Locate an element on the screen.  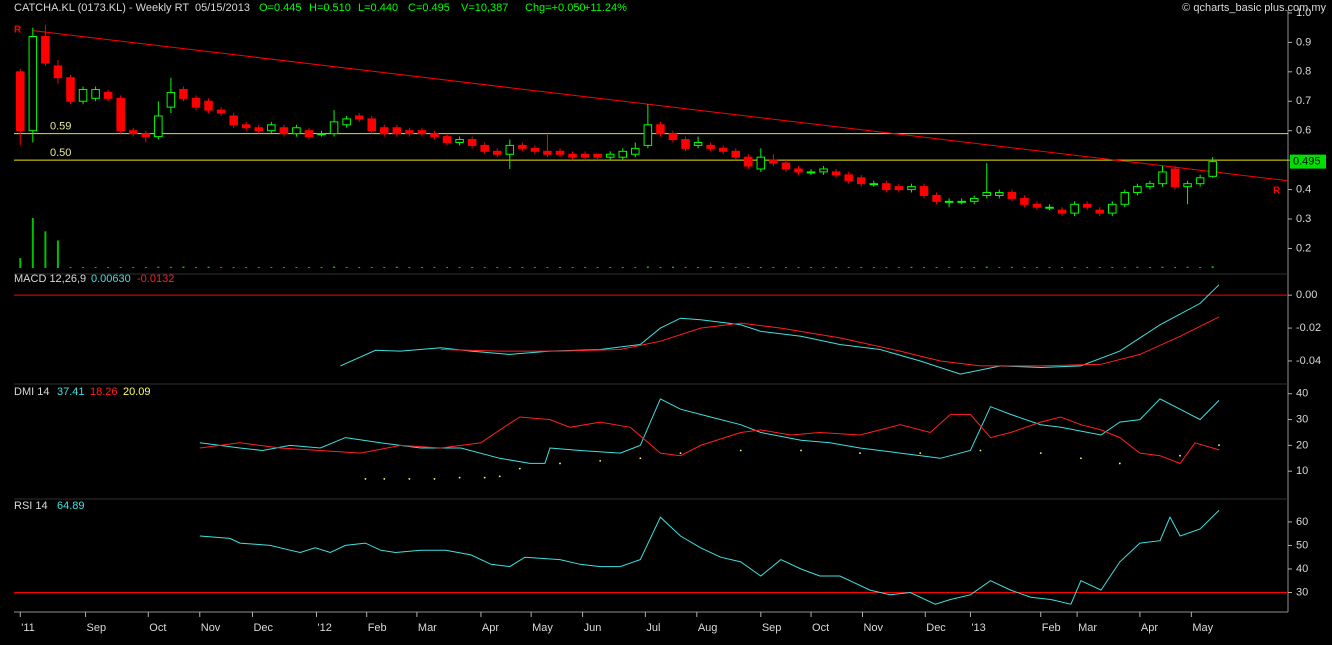
y-tick-label: -0.02 is located at coordinates (1308, 328).